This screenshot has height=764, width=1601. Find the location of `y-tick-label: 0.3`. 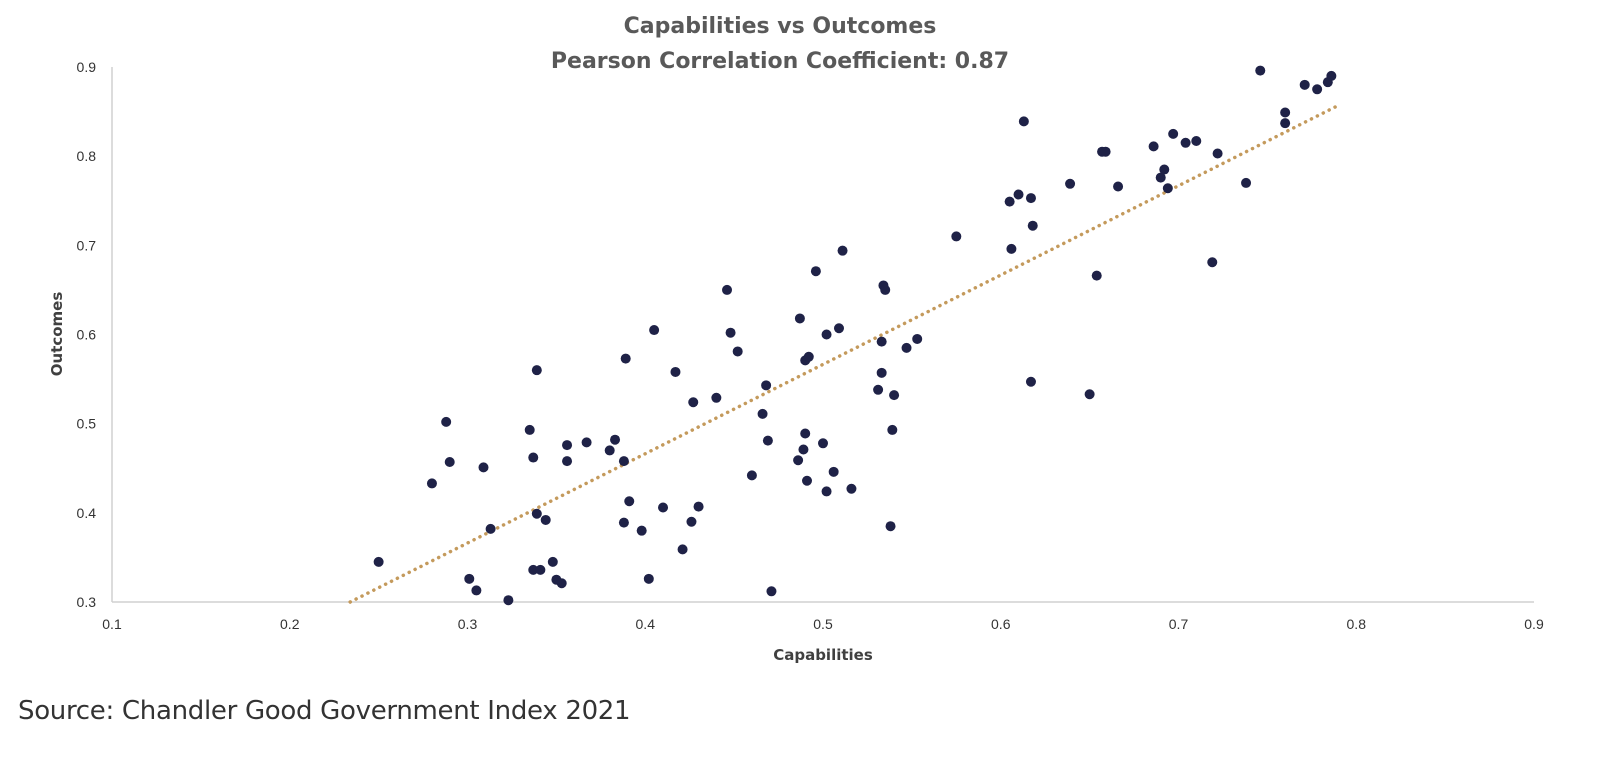

y-tick-label: 0.3 is located at coordinates (87, 602).